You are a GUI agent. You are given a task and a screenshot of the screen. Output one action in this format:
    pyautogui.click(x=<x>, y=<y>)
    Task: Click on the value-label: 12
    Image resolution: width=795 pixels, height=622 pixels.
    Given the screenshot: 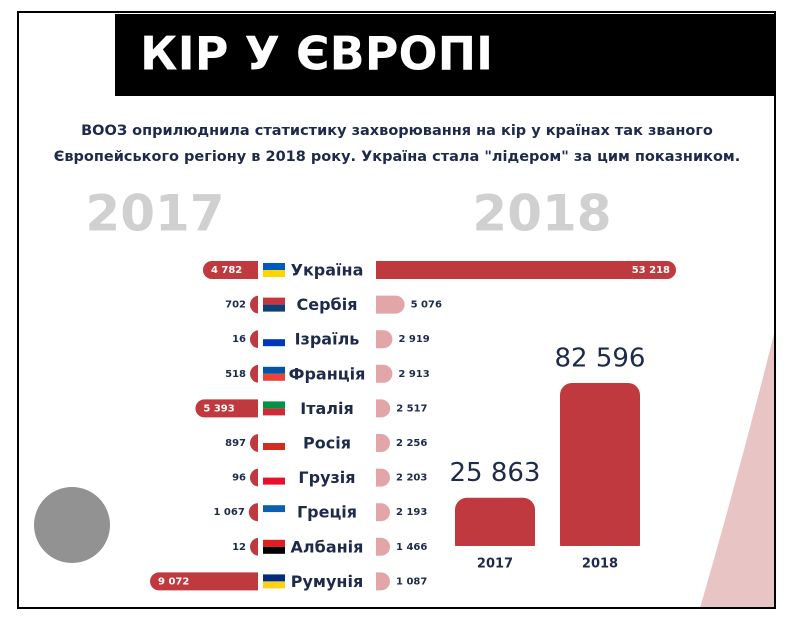 What is the action you would take?
    pyautogui.click(x=239, y=547)
    